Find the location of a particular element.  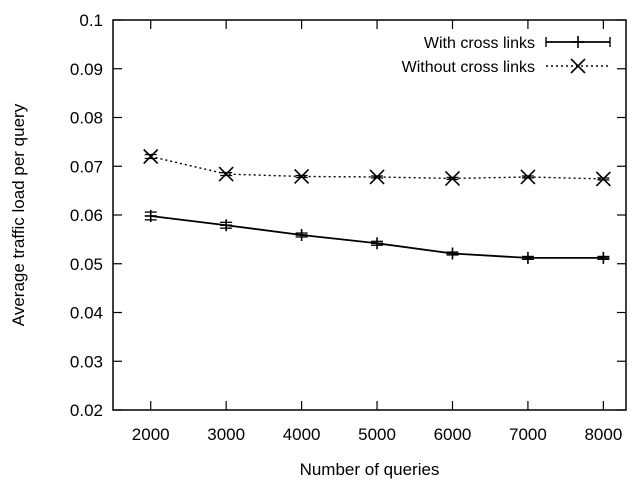

y-tick-label: 0.08 is located at coordinates (86, 118).